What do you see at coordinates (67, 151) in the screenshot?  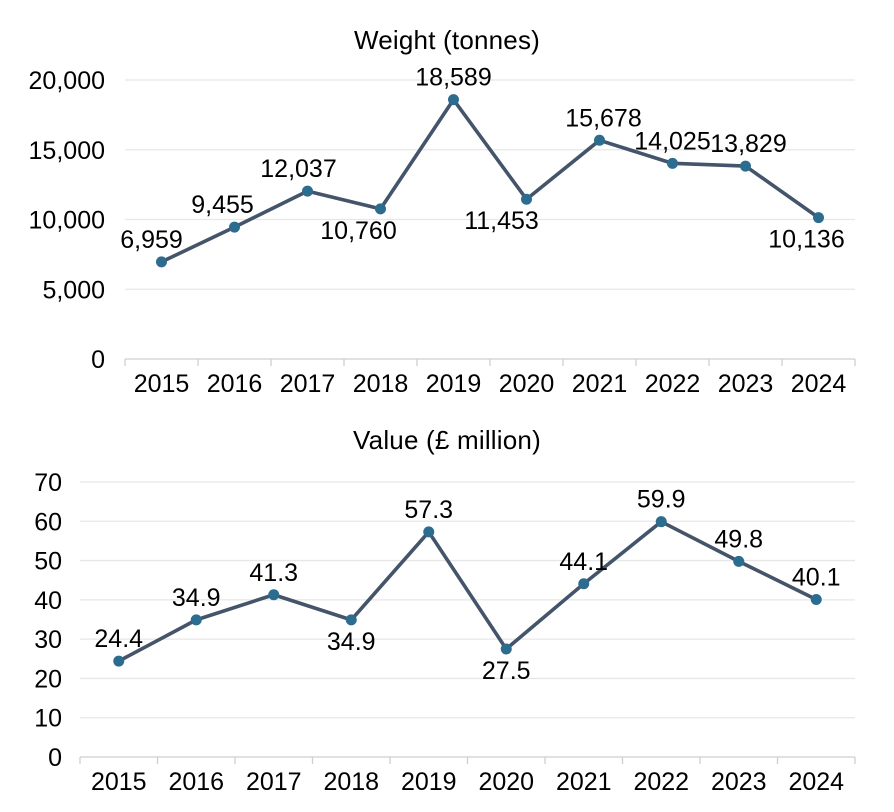 I see `y-axis-tick-label: 15,000` at bounding box center [67, 151].